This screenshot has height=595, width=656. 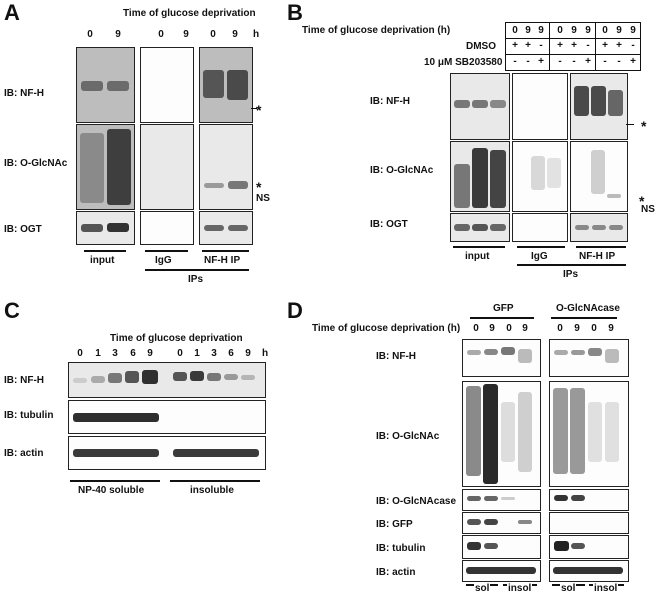 I want to click on panel-d-header: Time of glucose deprivation (h), so click(x=386, y=328).